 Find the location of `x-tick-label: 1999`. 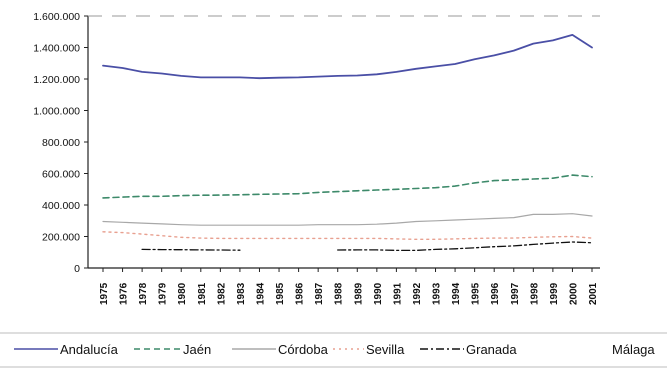

x-tick-label: 1999 is located at coordinates (554, 293).